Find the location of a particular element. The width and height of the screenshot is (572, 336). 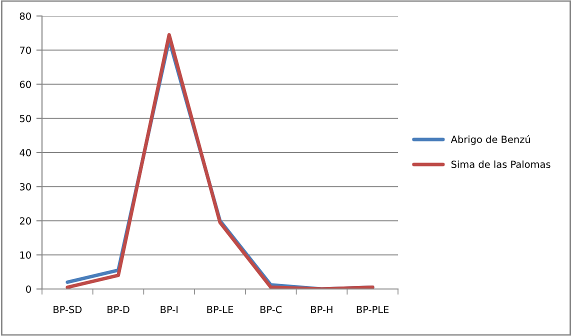

y-tick-label: 50 is located at coordinates (25, 118).